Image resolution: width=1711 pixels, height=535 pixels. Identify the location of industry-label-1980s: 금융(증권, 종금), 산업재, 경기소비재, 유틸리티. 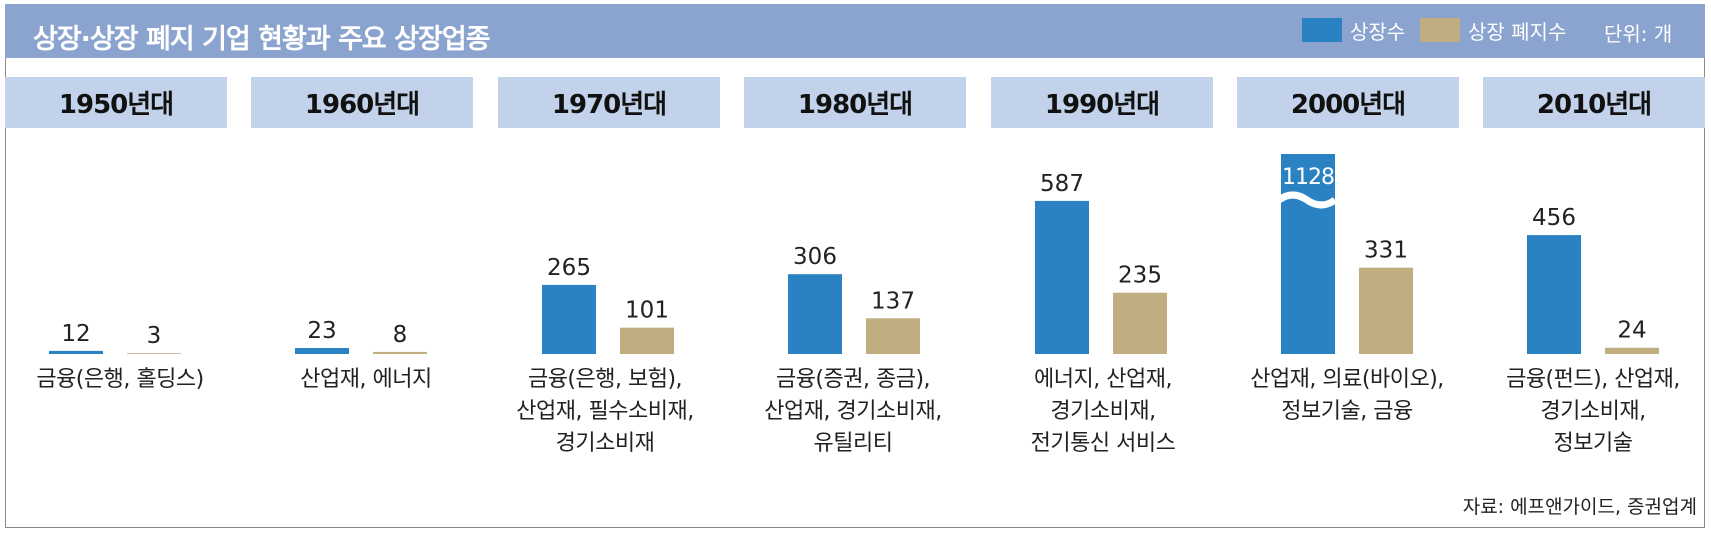
(853, 411).